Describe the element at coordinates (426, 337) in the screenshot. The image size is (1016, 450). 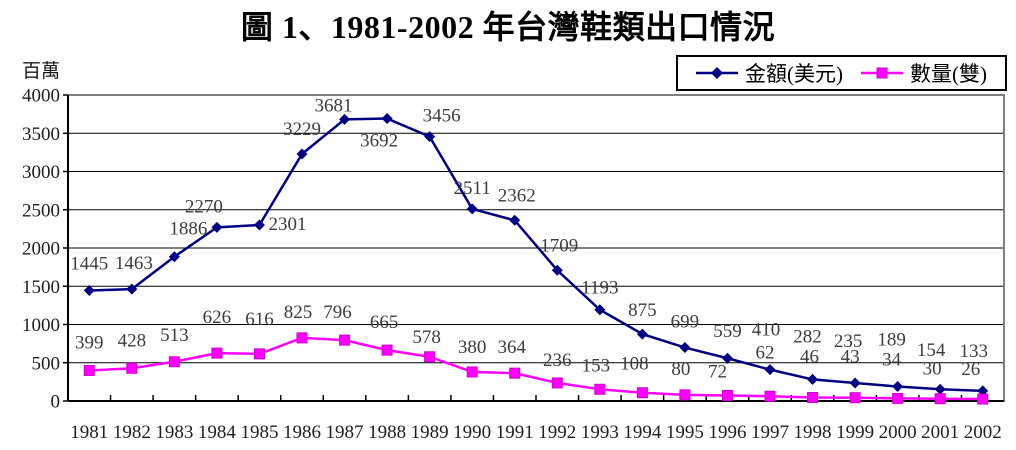
I see `quantity-data-label: 578` at that location.